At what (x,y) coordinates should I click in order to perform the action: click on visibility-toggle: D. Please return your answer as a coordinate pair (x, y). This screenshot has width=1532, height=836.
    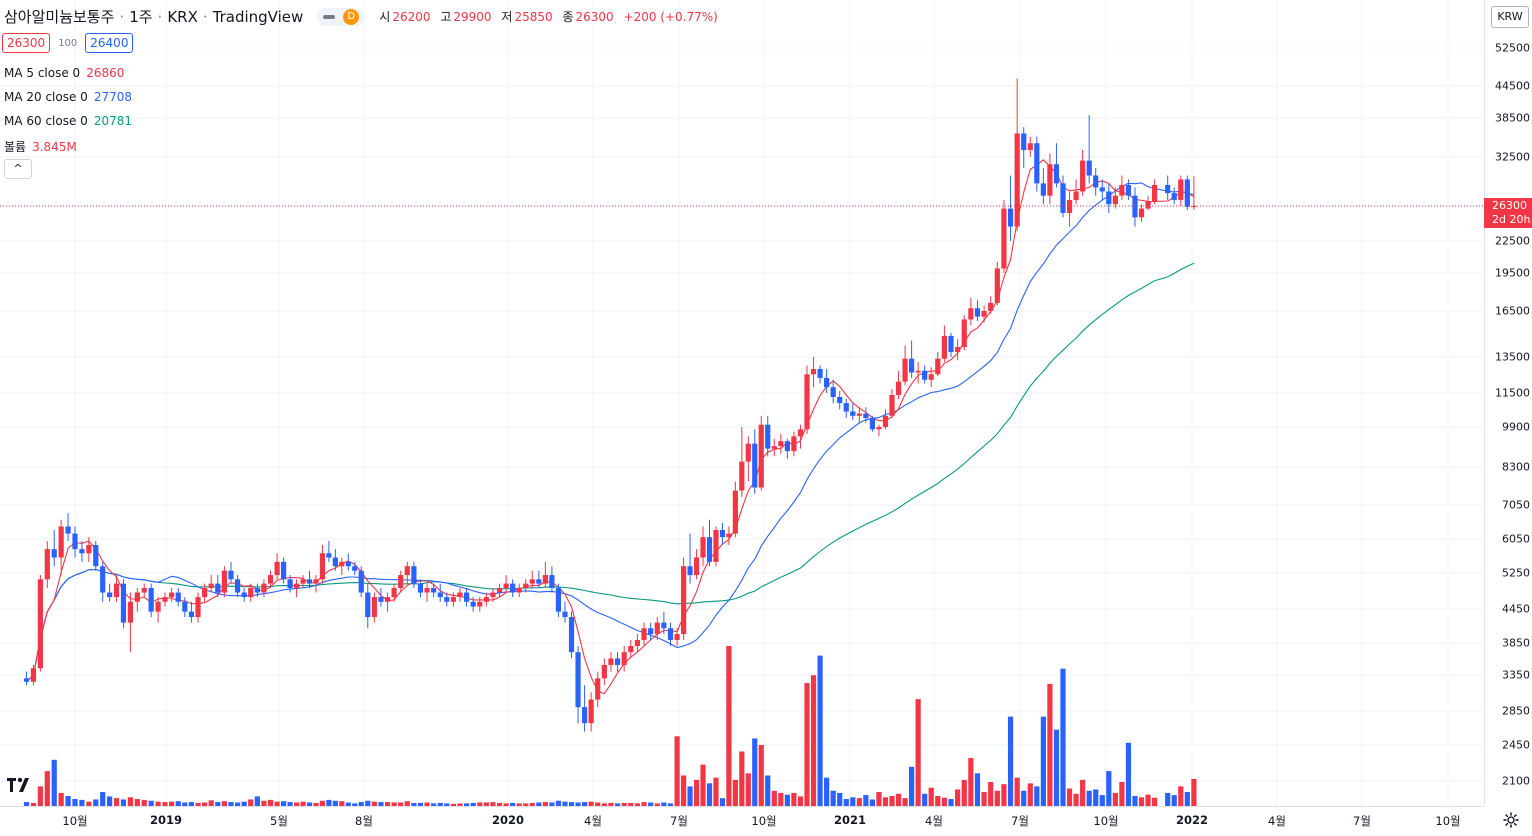
    Looking at the image, I should click on (341, 16).